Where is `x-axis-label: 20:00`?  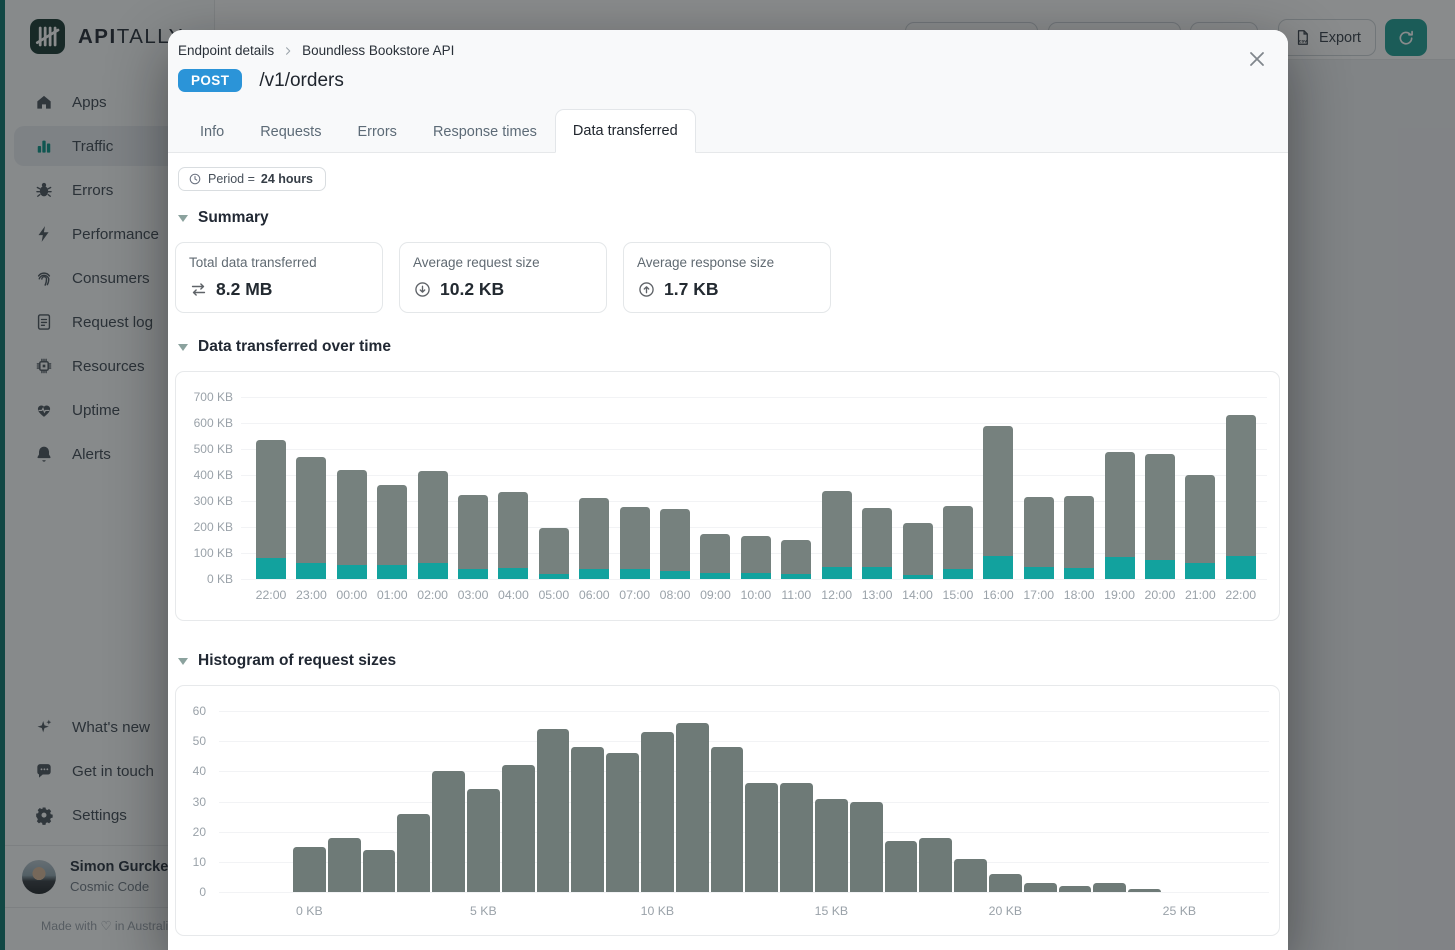
x-axis-label: 20:00 is located at coordinates (1160, 595).